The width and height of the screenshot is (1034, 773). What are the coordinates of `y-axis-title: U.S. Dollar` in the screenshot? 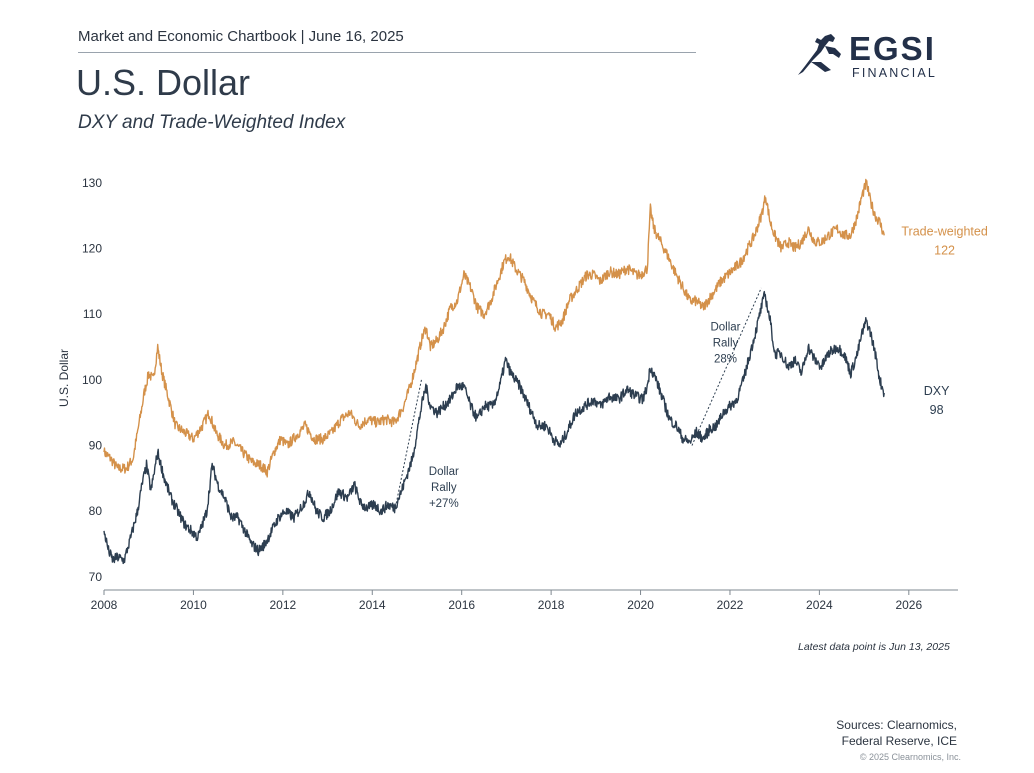 It's located at (64, 378).